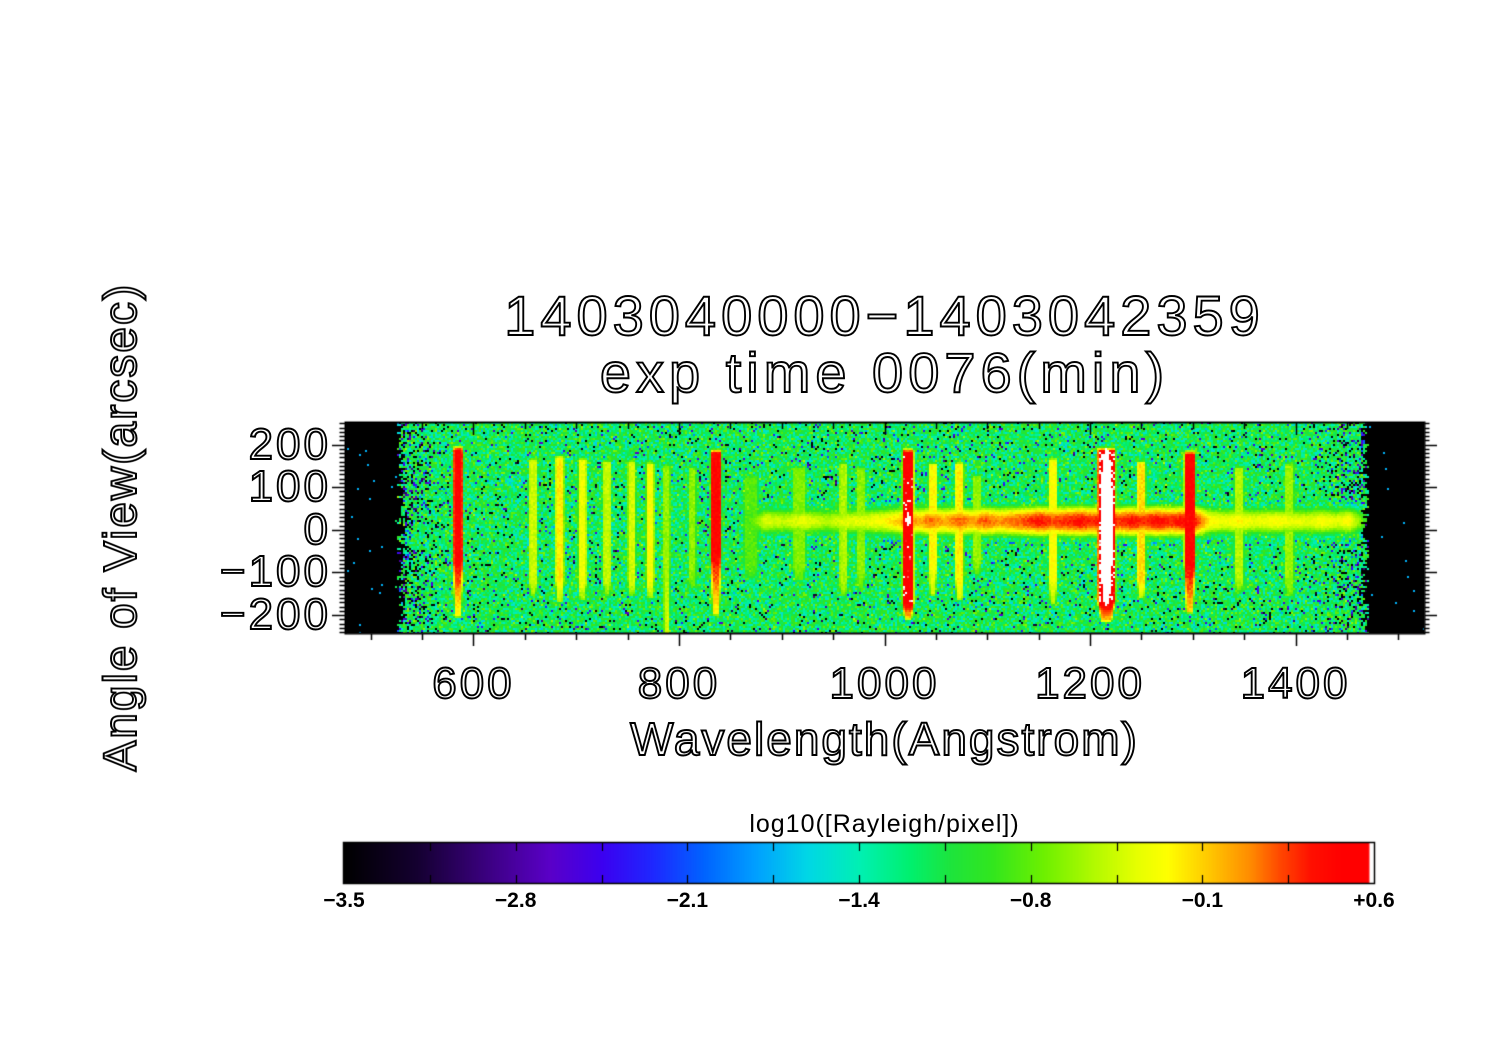  I want to click on chart-title: 1403040000−1403042359, so click(884, 315).